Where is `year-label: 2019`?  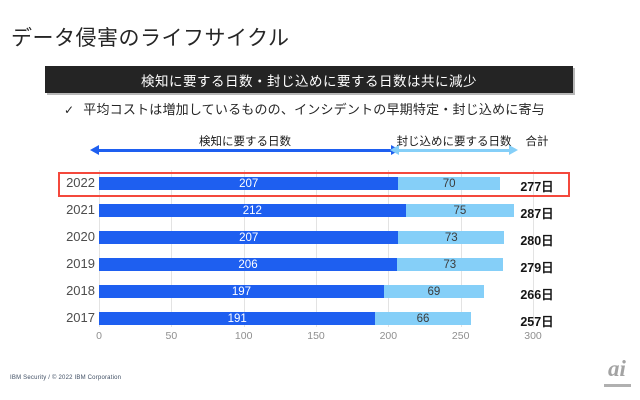
year-label: 2019 is located at coordinates (80, 263).